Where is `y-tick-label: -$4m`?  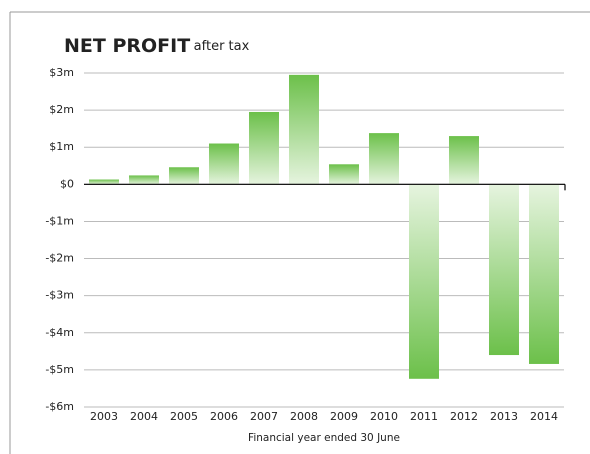
y-tick-label: -$4m is located at coordinates (59, 332).